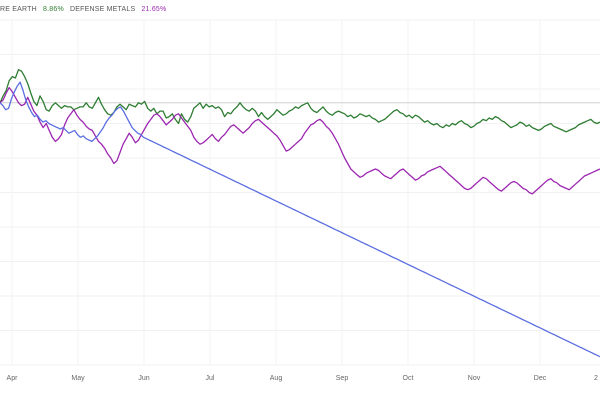  What do you see at coordinates (143, 378) in the screenshot?
I see `x-tick-label: Jun` at bounding box center [143, 378].